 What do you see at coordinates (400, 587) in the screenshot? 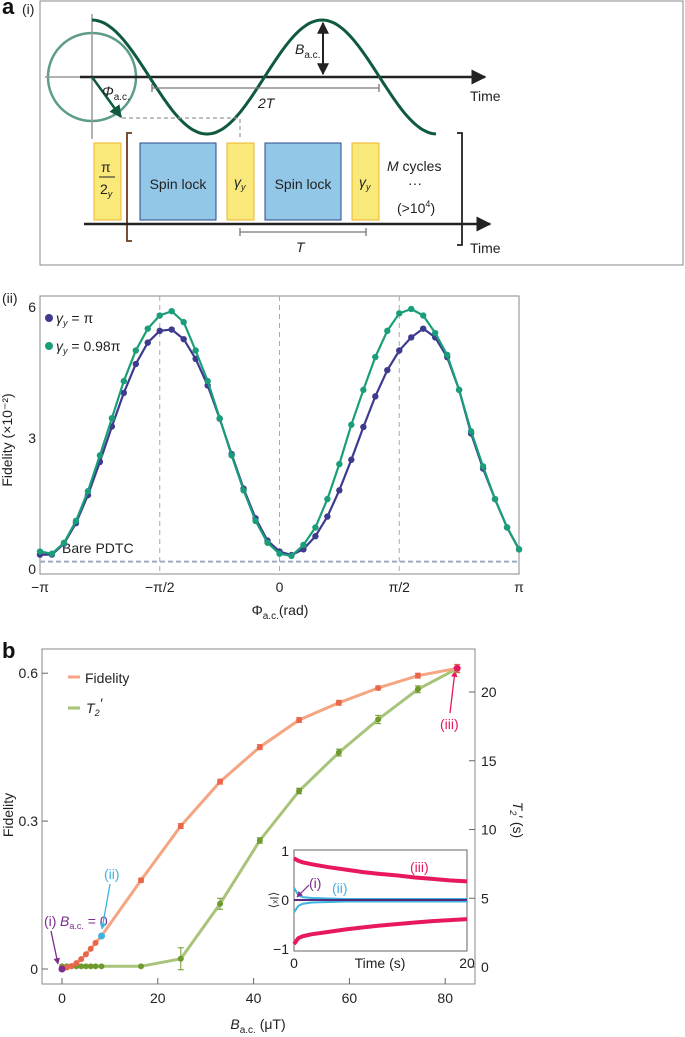
I see `x-tick-label: π/2` at bounding box center [400, 587].